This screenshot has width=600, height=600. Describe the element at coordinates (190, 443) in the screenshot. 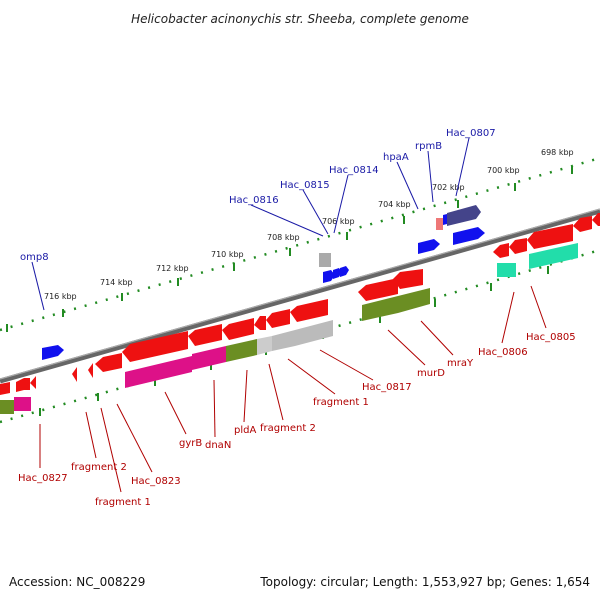

I see `gene-label-bottom: gyrB` at that location.